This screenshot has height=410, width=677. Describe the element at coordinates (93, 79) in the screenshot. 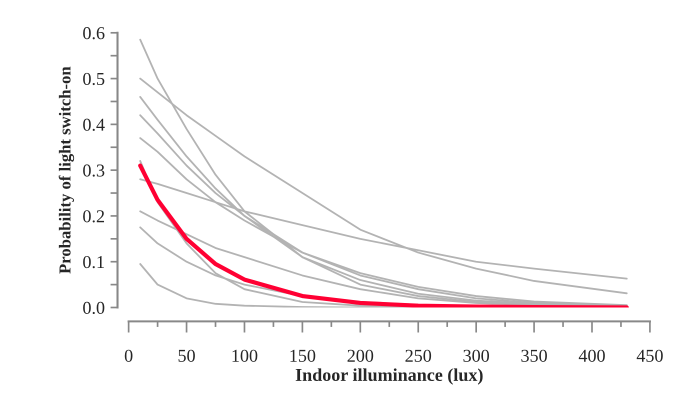

I see `y-tick-label: 0.5` at that location.